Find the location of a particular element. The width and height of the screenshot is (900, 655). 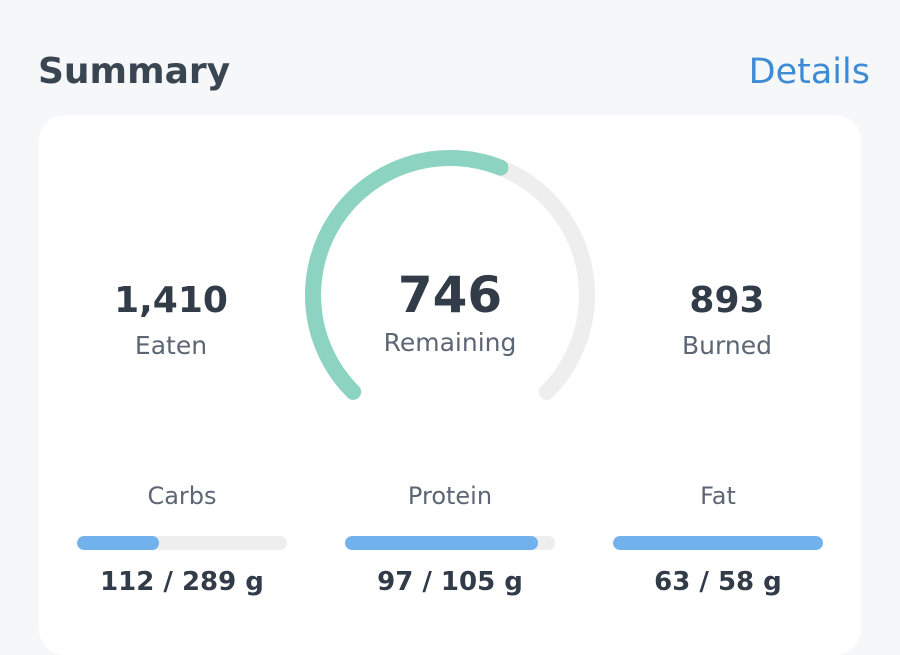

eaten-stat: 1,410 Eaten is located at coordinates (171, 321).